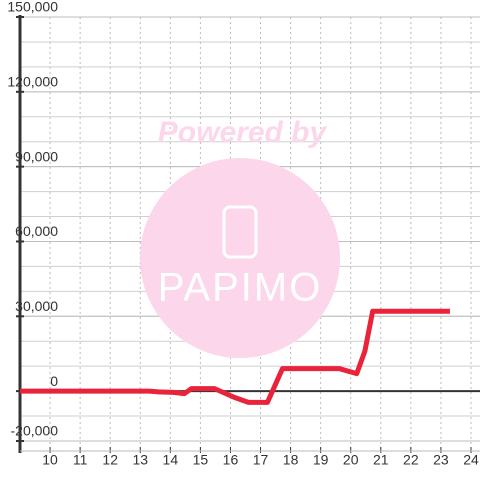 The image size is (480, 480). I want to click on x-tick-label: 12, so click(110, 460).